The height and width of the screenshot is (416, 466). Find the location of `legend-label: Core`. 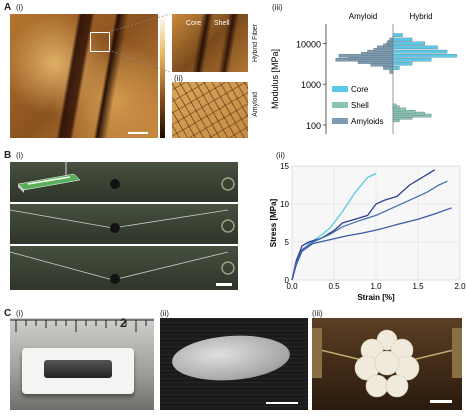

legend-label: Core is located at coordinates (360, 89).